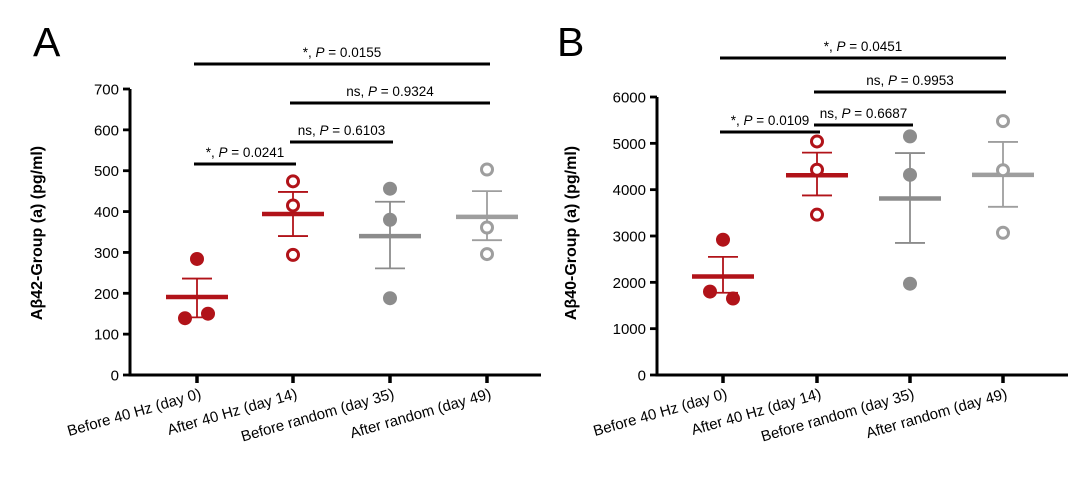 The width and height of the screenshot is (1080, 494). I want to click on y-tick-label: 200, so click(106, 294).